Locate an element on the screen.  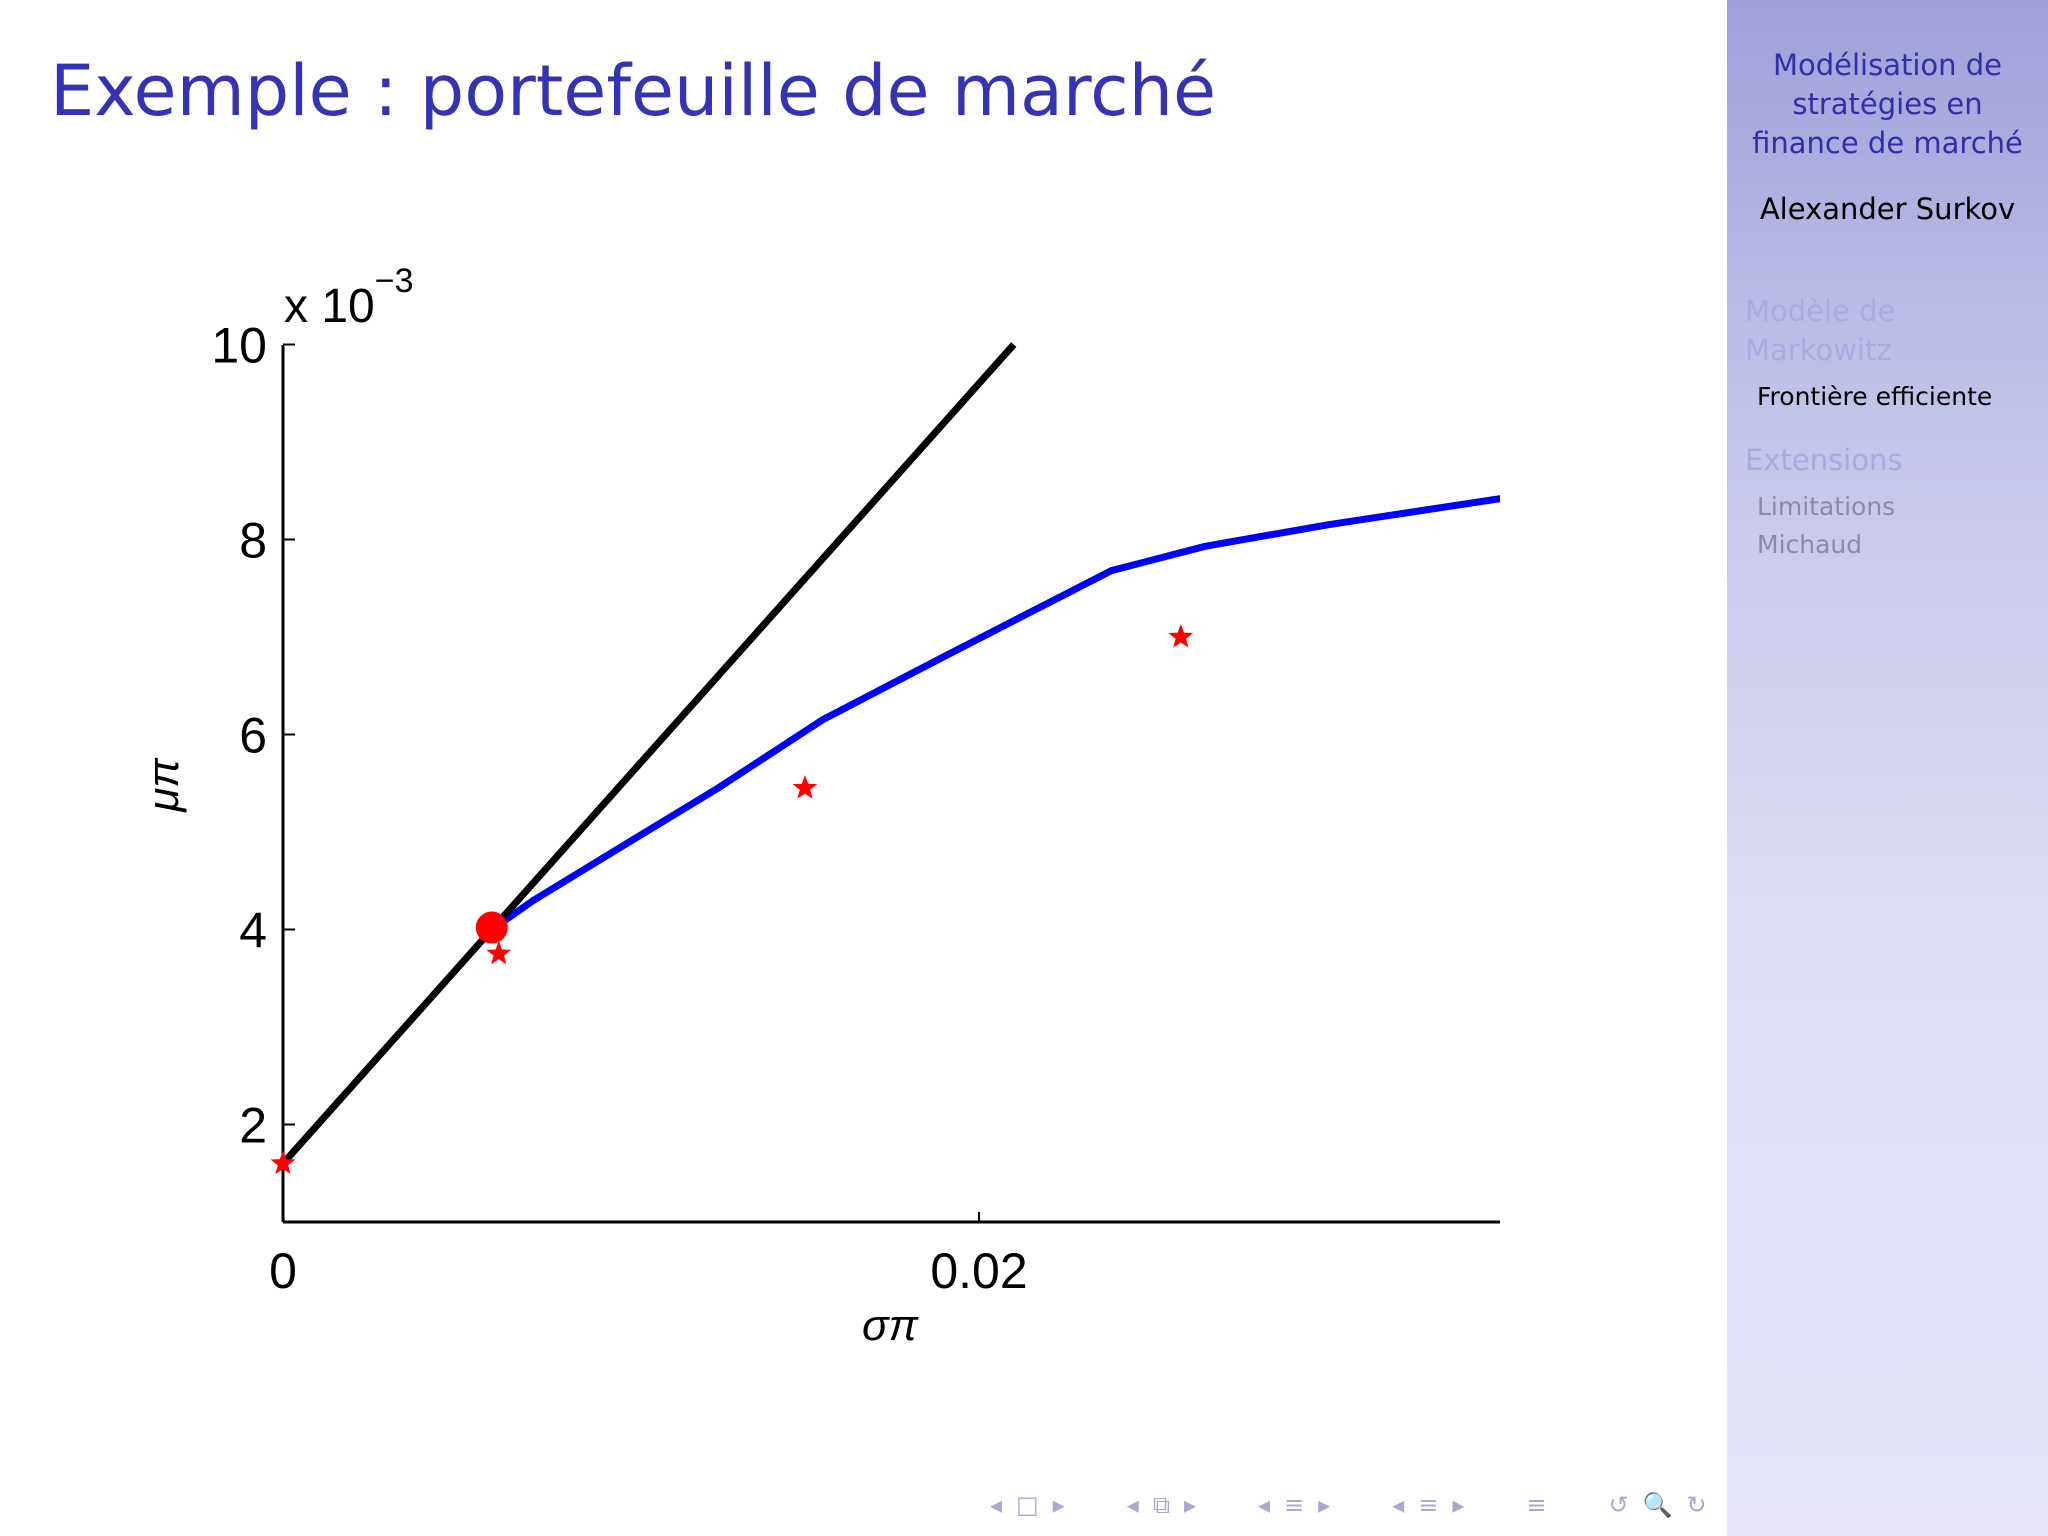
y-tick-label: 2 is located at coordinates (253, 1126).